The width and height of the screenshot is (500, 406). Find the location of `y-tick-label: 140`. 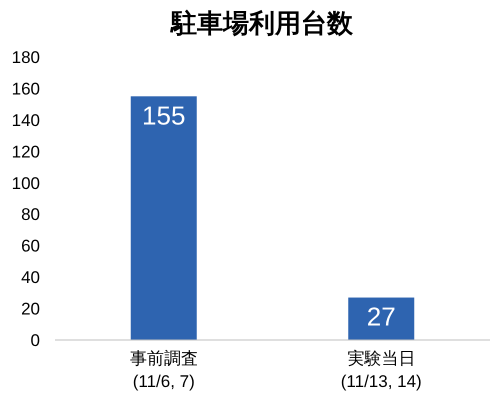

y-tick-label: 140 is located at coordinates (26, 120).